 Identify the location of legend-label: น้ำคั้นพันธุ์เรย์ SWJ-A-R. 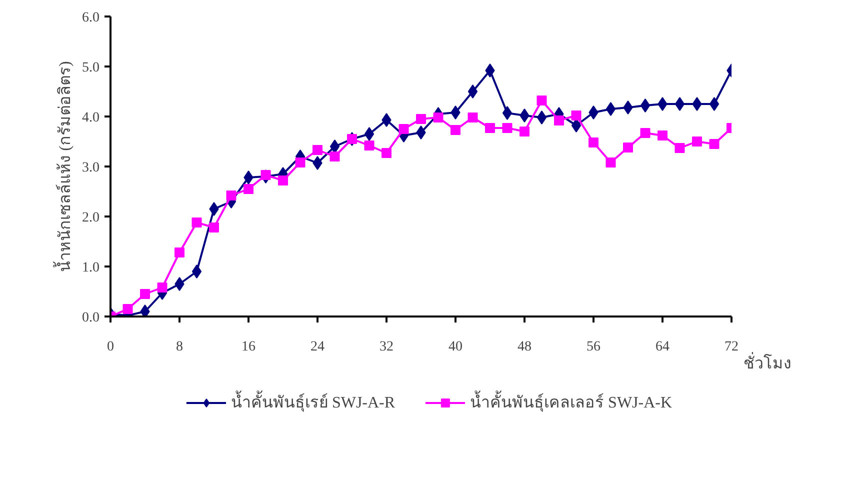
(313, 402).